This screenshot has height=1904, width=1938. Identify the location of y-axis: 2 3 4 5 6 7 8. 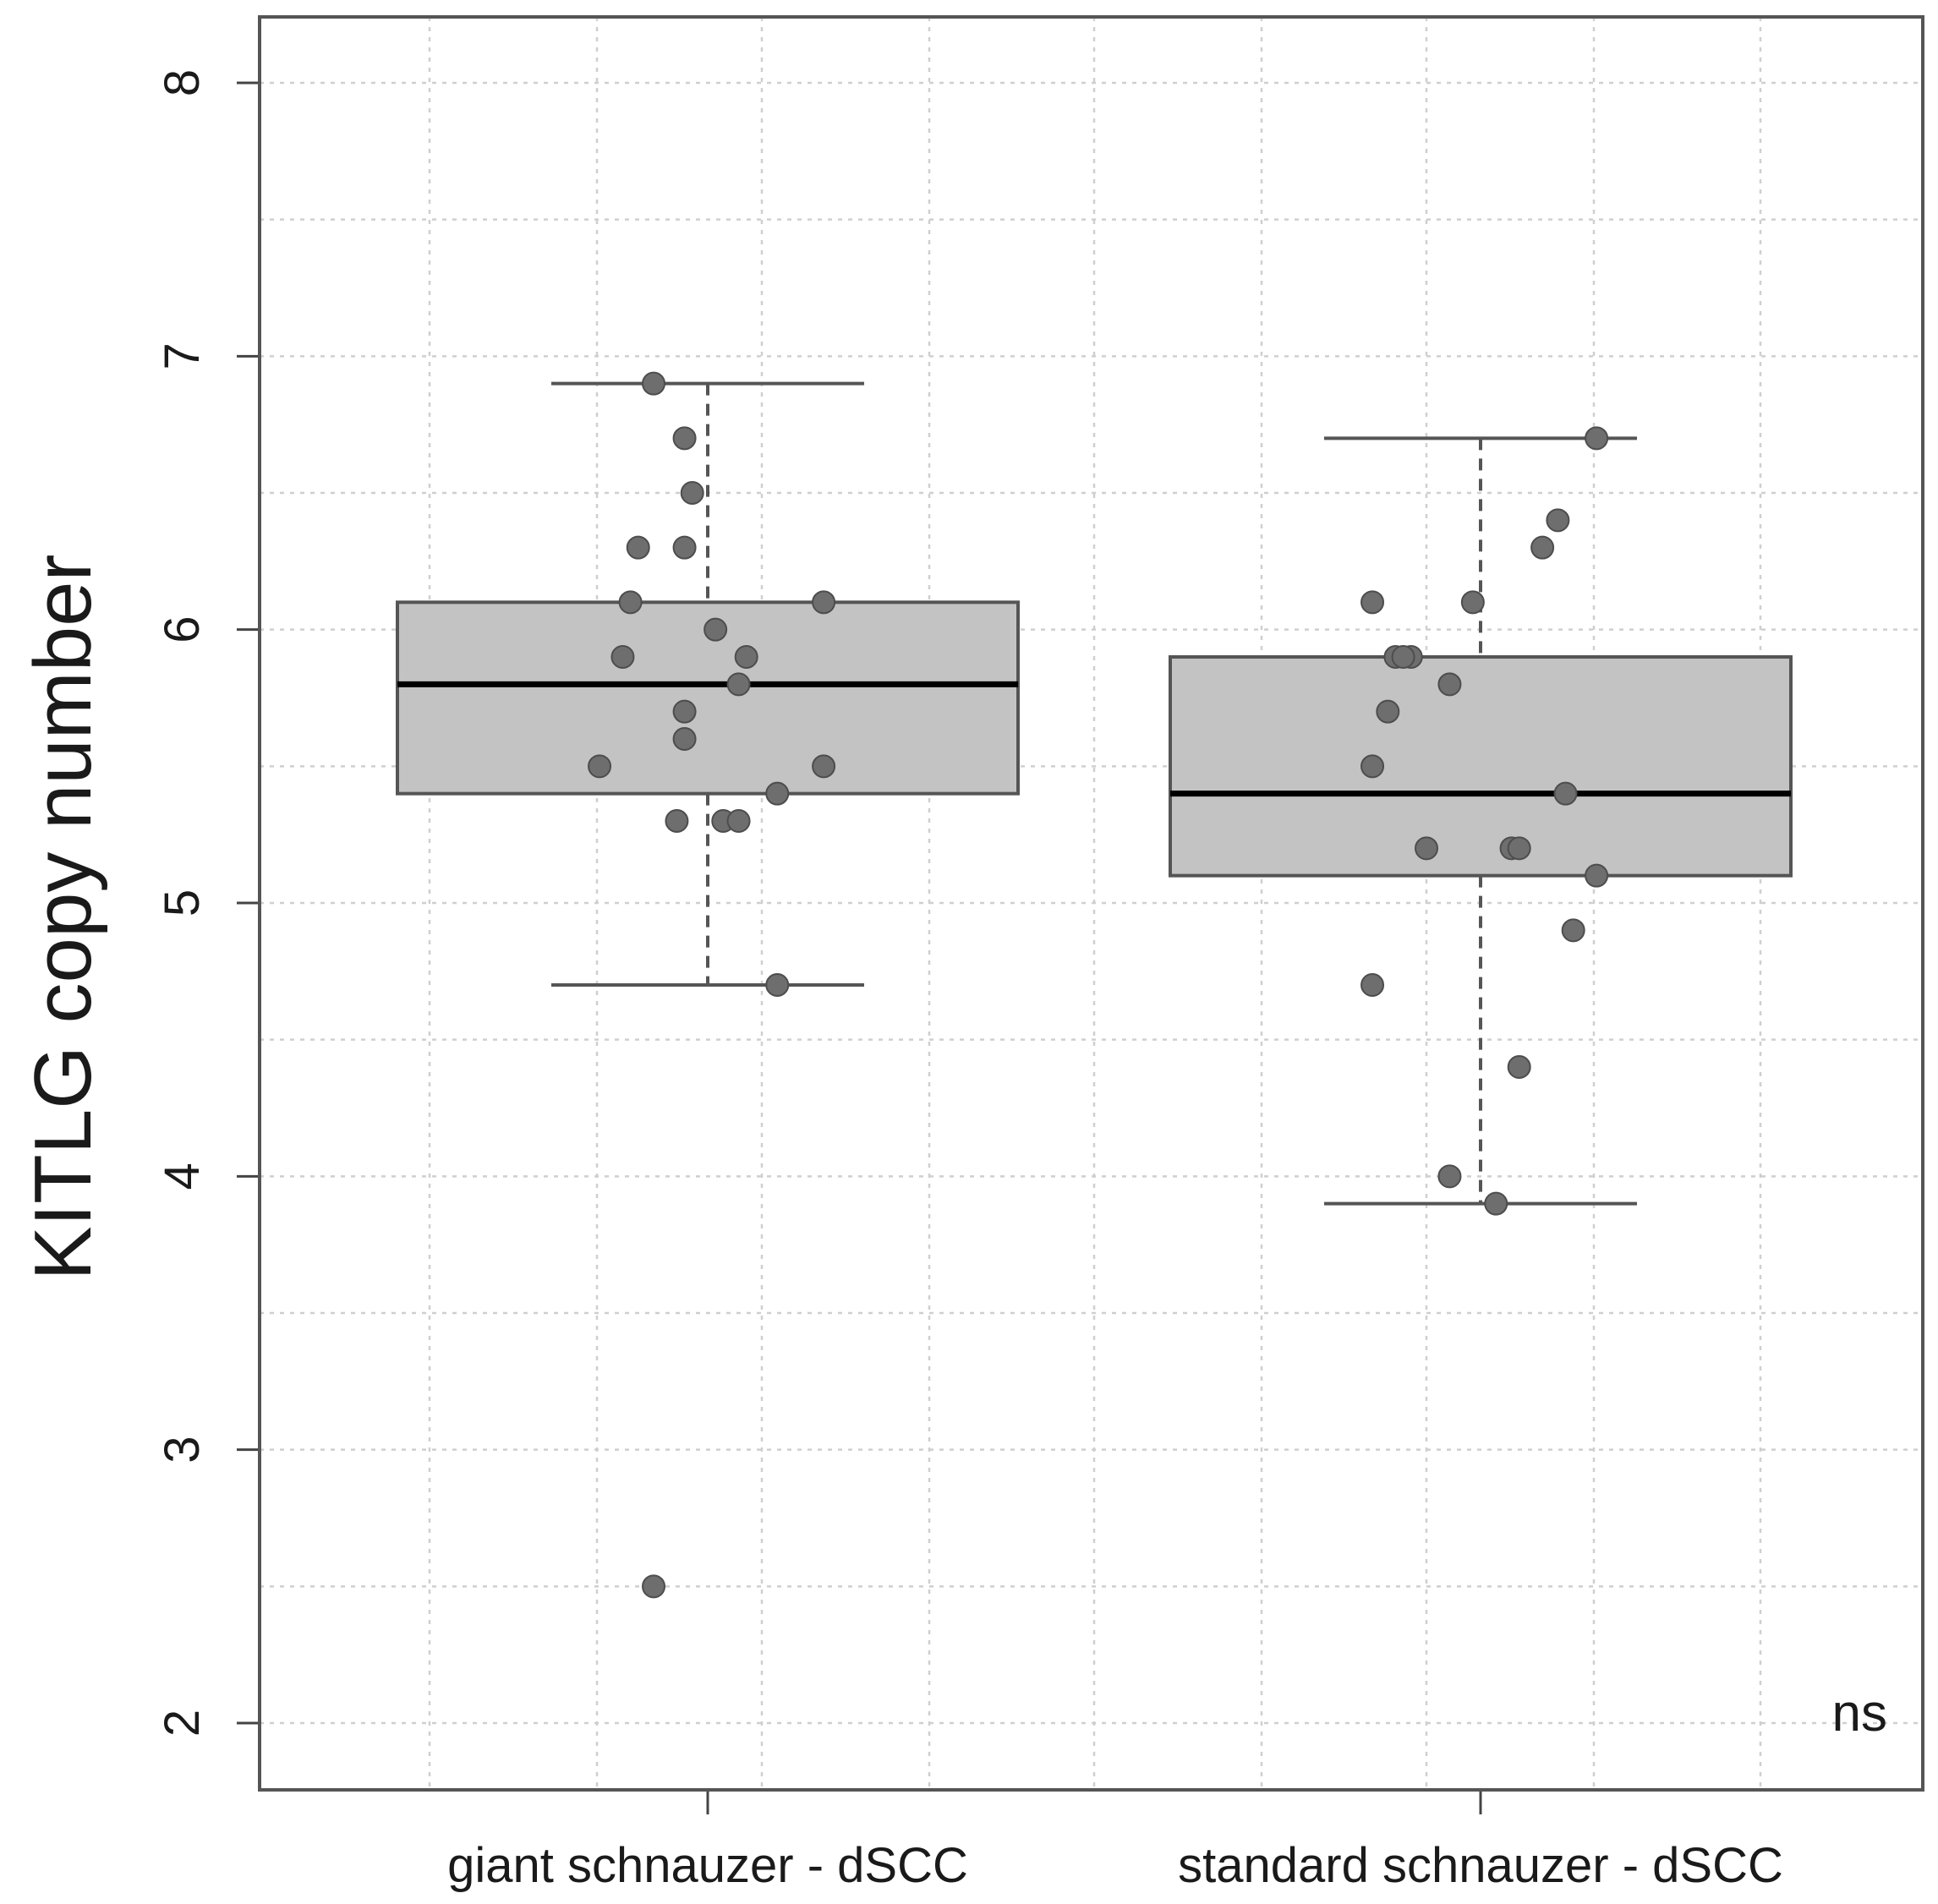
(208, 903).